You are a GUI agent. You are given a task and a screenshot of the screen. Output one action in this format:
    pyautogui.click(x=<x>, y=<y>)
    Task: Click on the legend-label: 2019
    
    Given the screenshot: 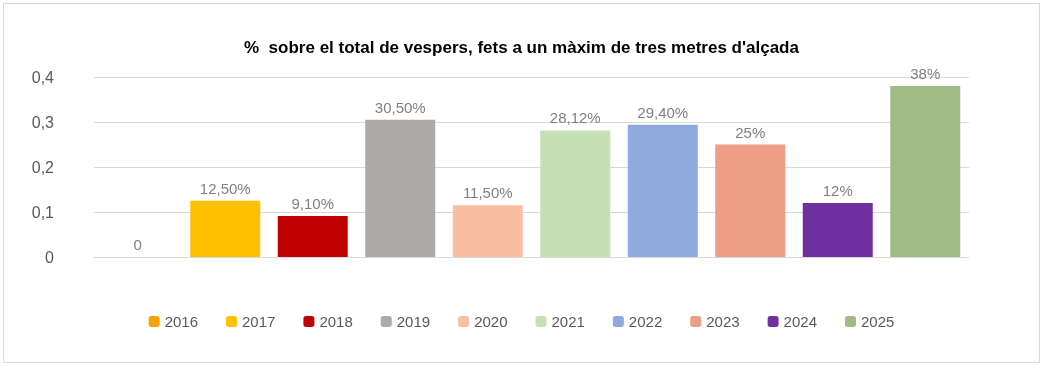 What is the action you would take?
    pyautogui.click(x=413, y=321)
    